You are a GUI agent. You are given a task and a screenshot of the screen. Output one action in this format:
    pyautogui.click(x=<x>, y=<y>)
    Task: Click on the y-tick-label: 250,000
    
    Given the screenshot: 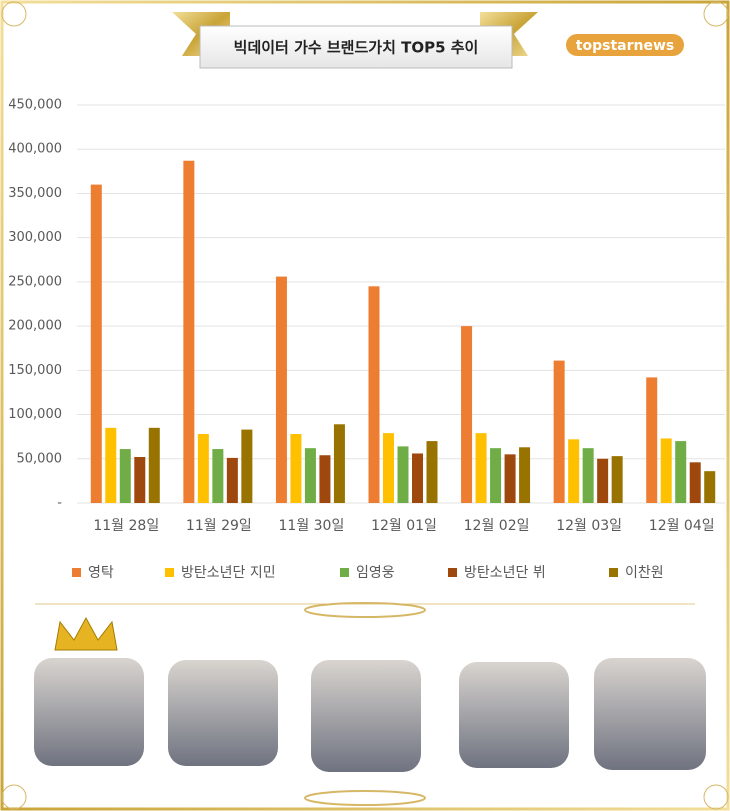 What is the action you would take?
    pyautogui.click(x=35, y=281)
    